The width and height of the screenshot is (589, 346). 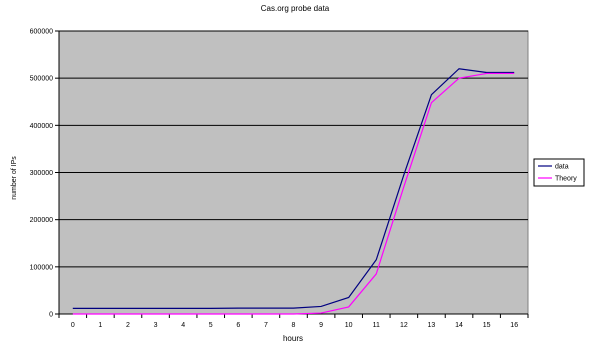 What do you see at coordinates (266, 325) in the screenshot?
I see `x-tick-label: 7` at bounding box center [266, 325].